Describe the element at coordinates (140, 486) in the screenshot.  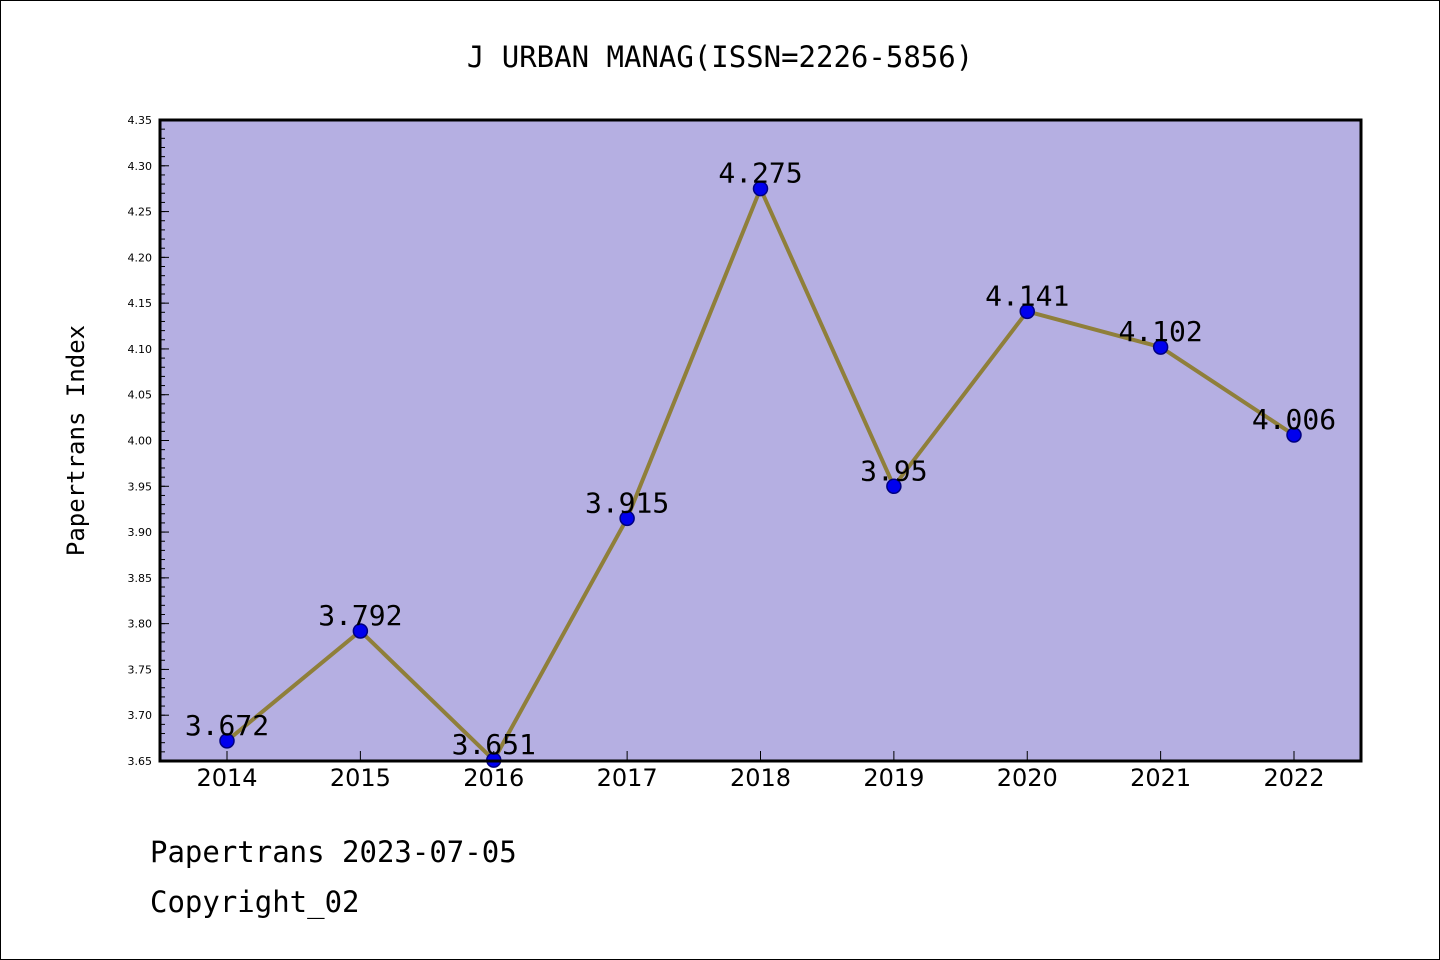
I see `y-tick-label: 3.95` at that location.